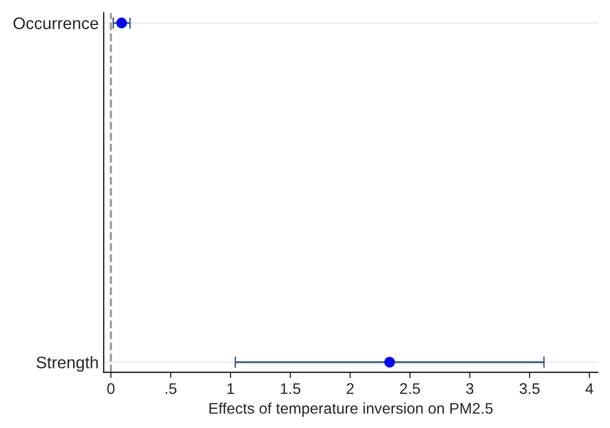 This screenshot has height=428, width=610. I want to click on x-tick-label: 2.5, so click(410, 388).